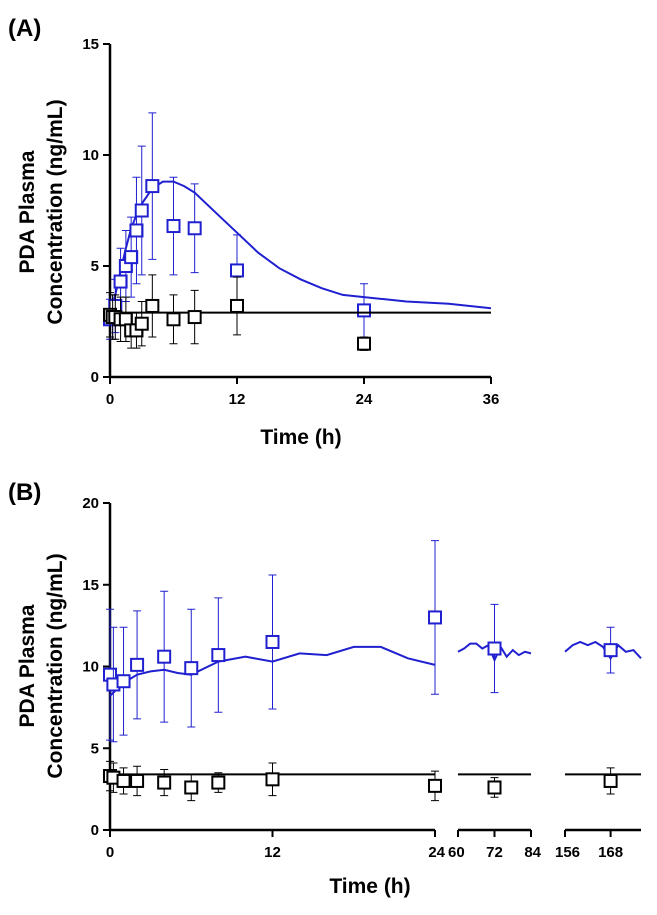 Image resolution: width=657 pixels, height=915 pixels. What do you see at coordinates (110, 399) in the screenshot?
I see `panel-a-x-tick-label: 0` at bounding box center [110, 399].